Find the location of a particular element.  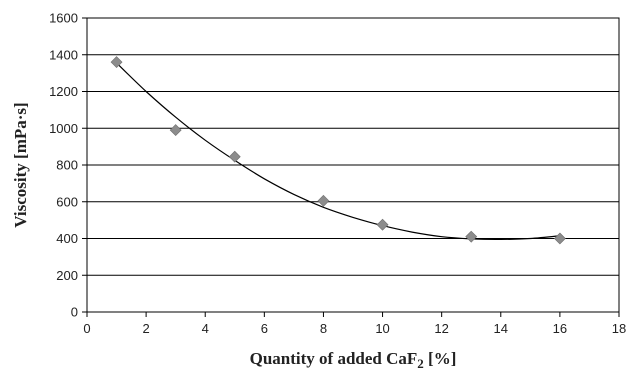

x-axis-title: Quantity of added CaF2 [%] is located at coordinates (353, 359).